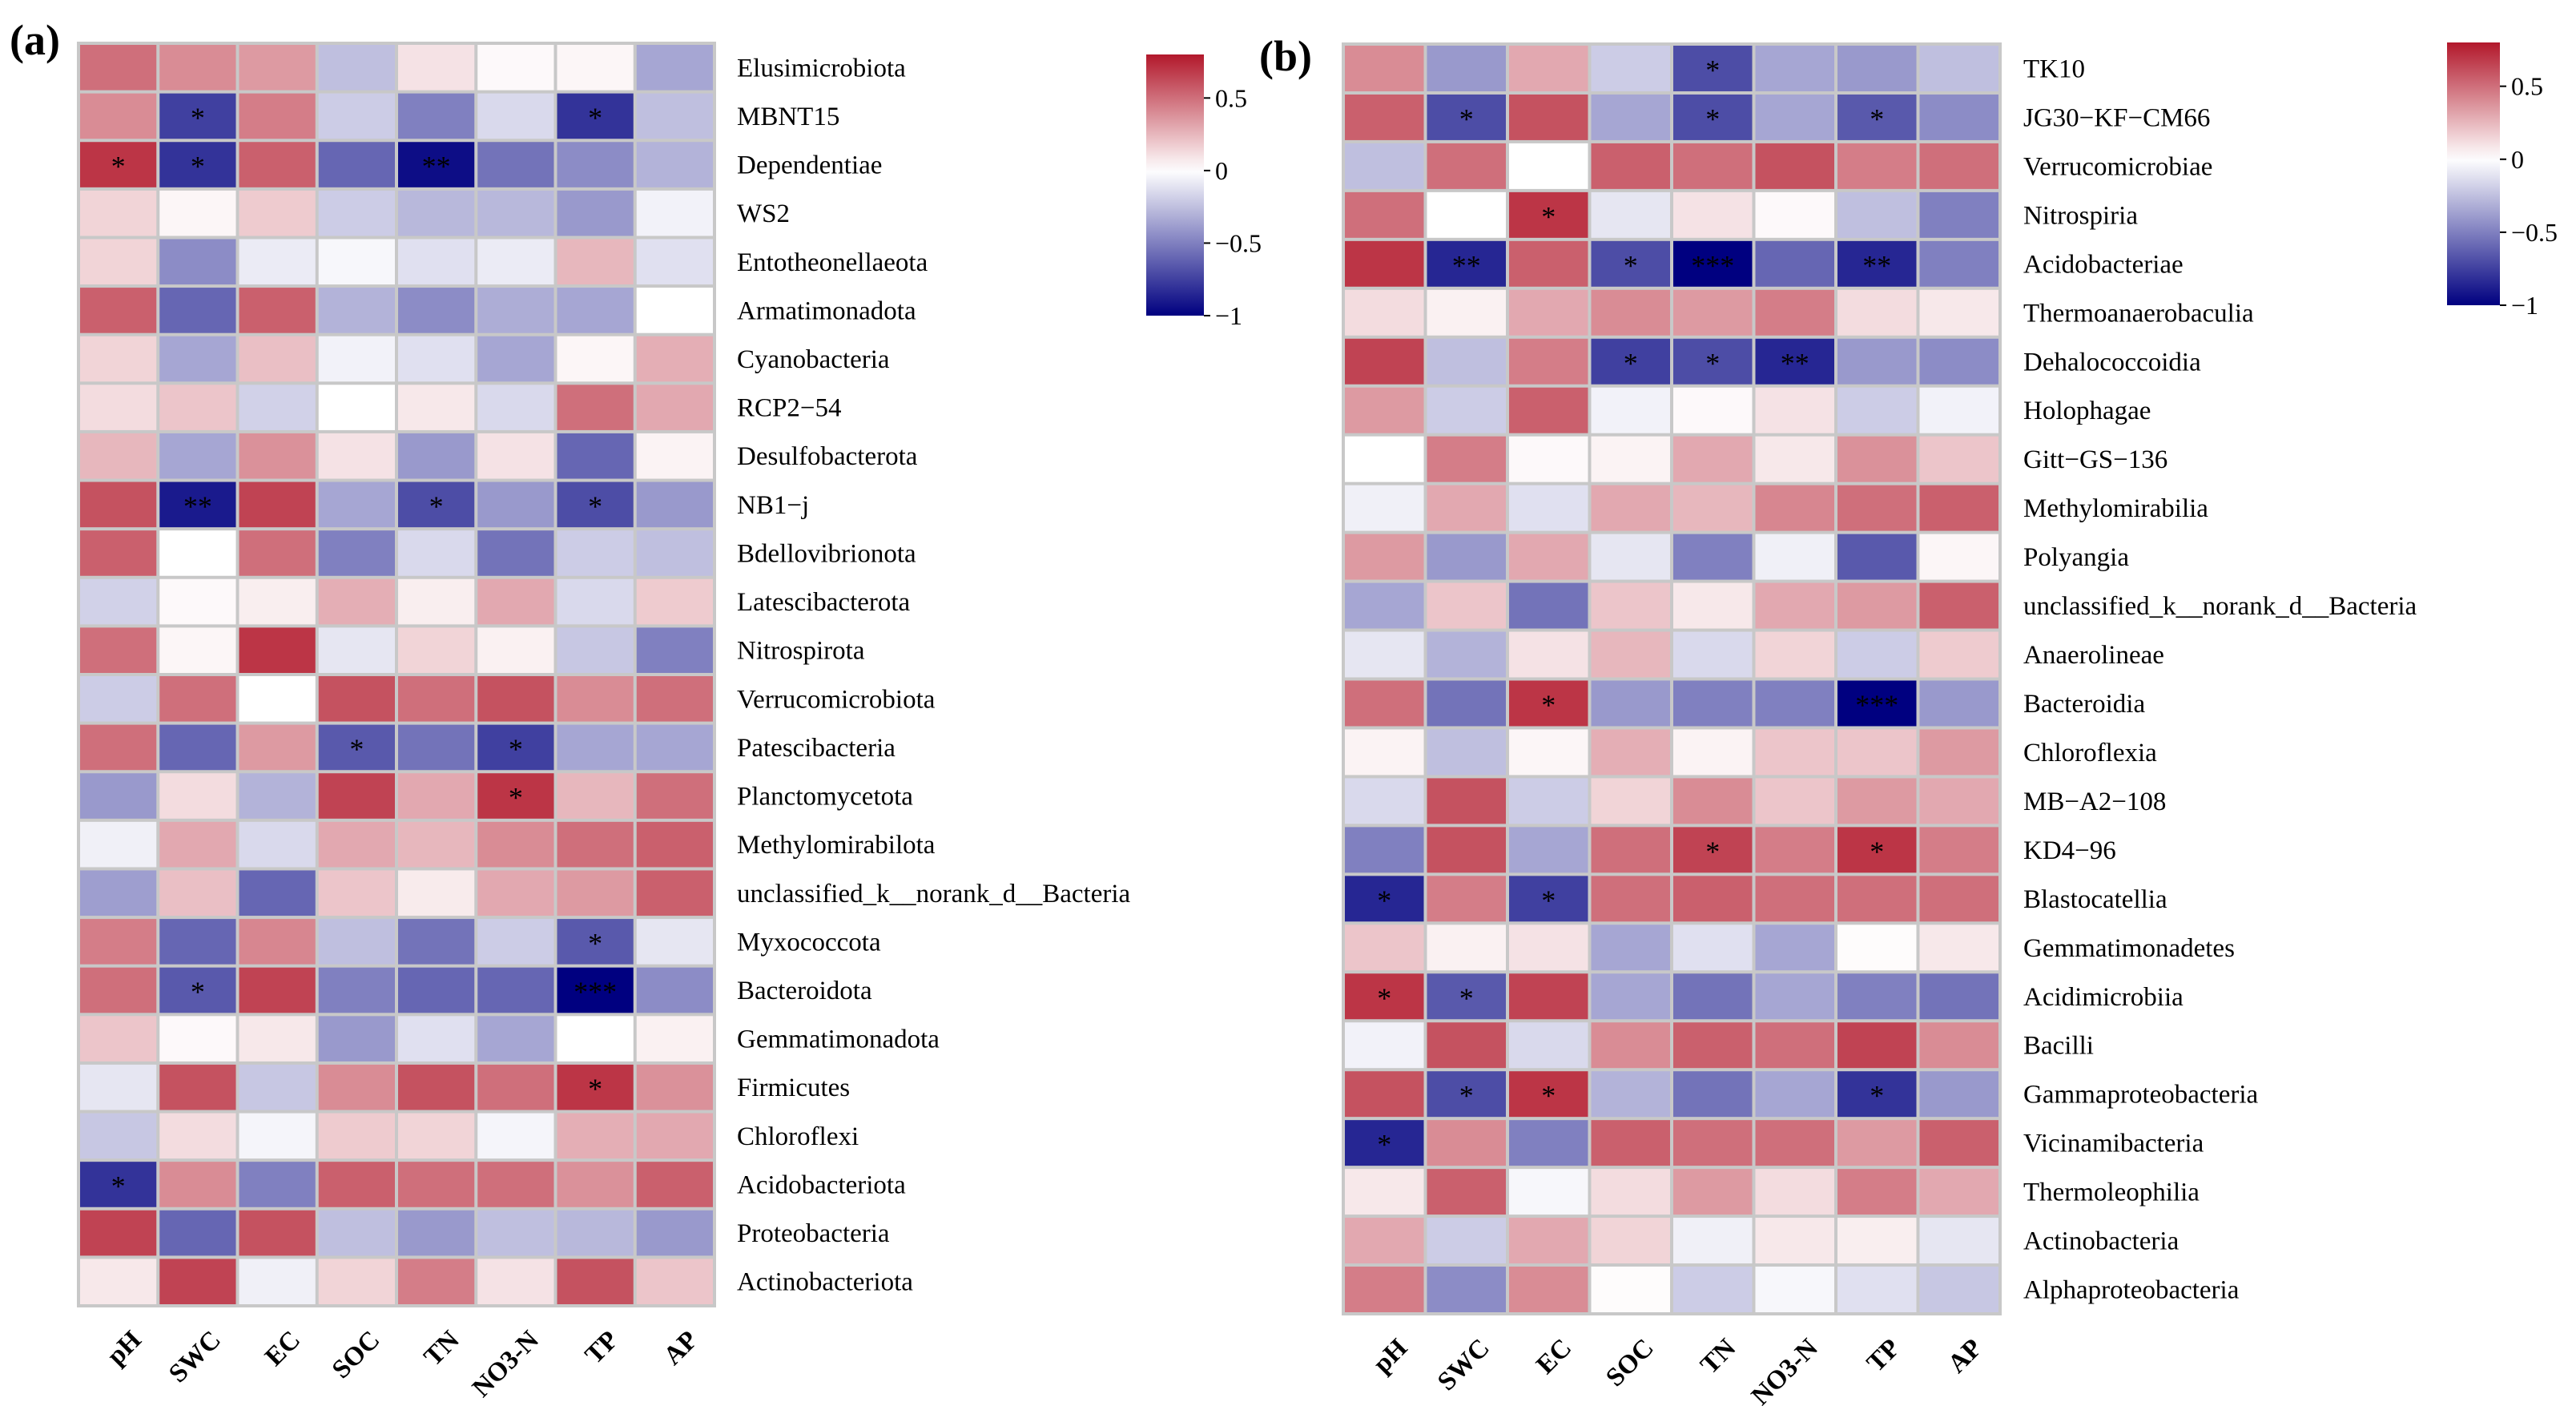 This screenshot has height=1422, width=2576. What do you see at coordinates (804, 991) in the screenshot?
I see `row-label: Bacteroidota` at bounding box center [804, 991].